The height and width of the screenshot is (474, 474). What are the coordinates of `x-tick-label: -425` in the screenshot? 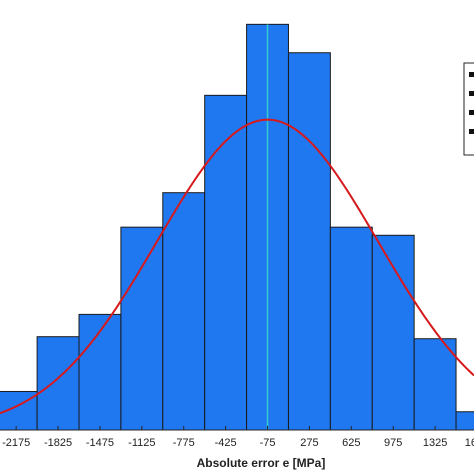 It's located at (226, 443).